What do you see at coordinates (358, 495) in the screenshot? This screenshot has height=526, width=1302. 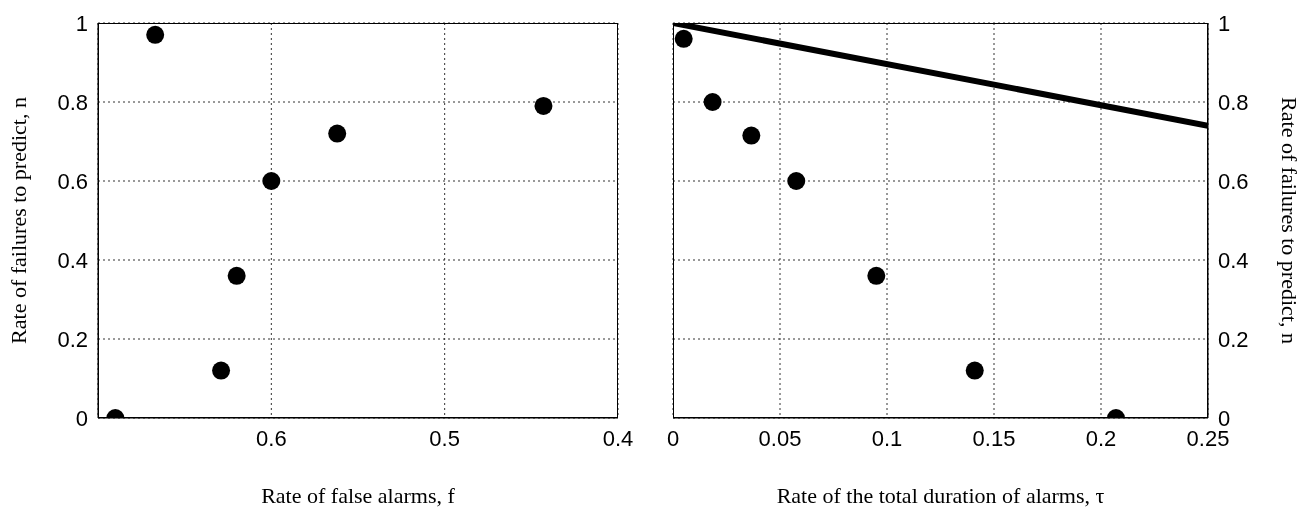 I see `x-axis-title: Rate of false alarms, f` at bounding box center [358, 495].